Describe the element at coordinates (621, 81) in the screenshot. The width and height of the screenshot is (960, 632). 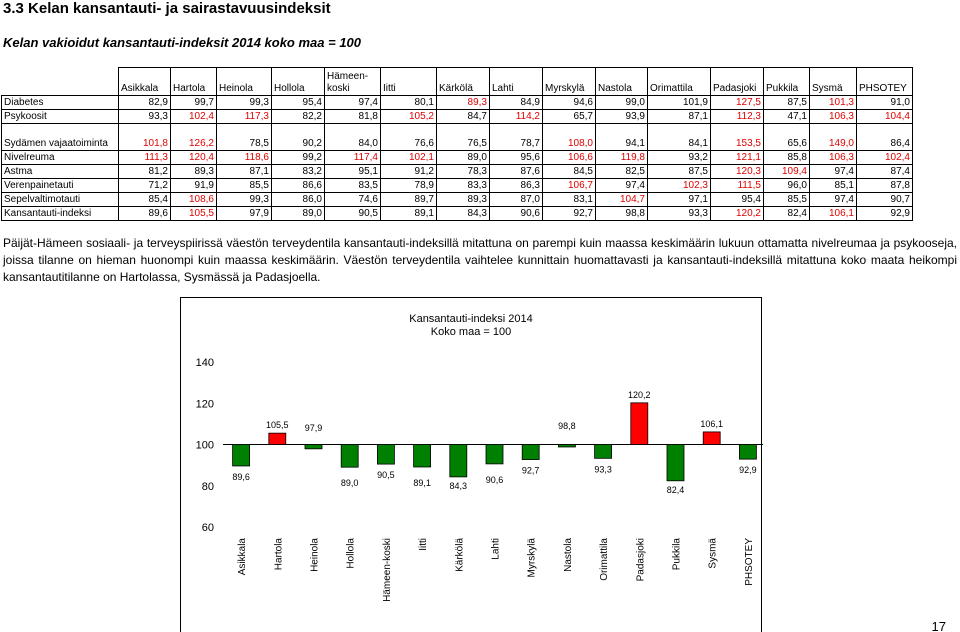
I see `column-header: Nastola` at that location.